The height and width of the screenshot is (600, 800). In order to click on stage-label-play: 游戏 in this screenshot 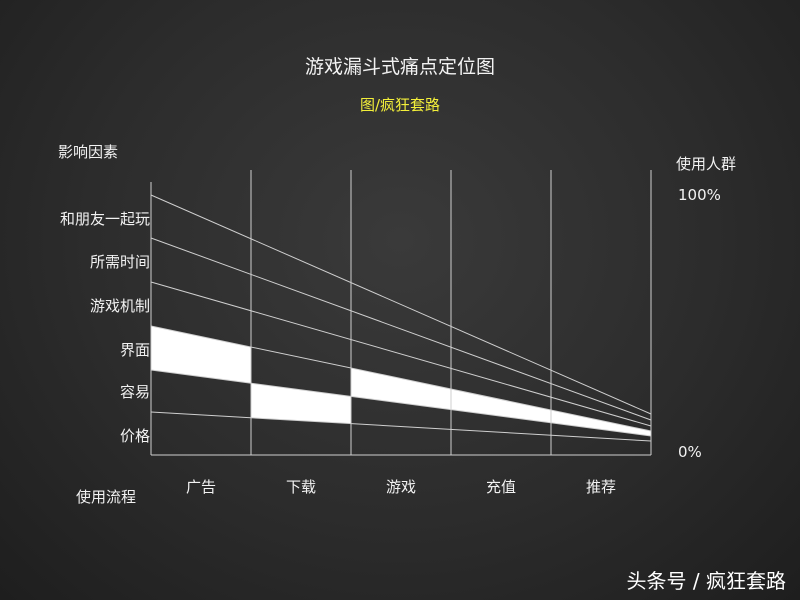, I will do `click(400, 487)`.